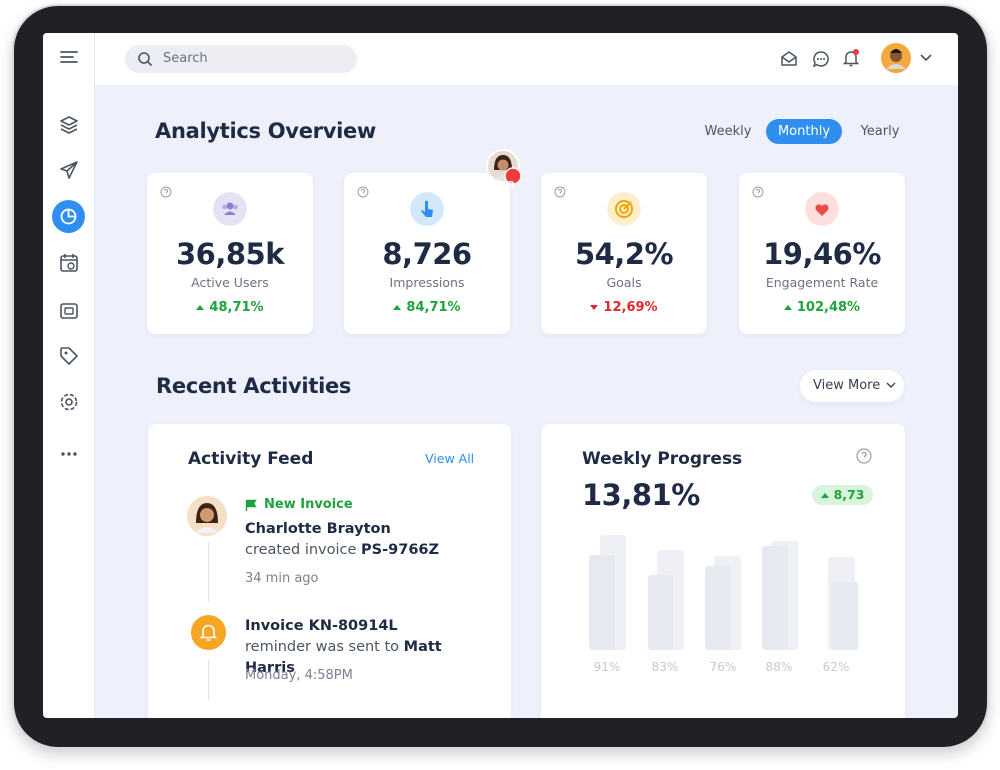 This screenshot has height=770, width=1000. What do you see at coordinates (880, 131) in the screenshot?
I see `period-tab: Yearly` at bounding box center [880, 131].